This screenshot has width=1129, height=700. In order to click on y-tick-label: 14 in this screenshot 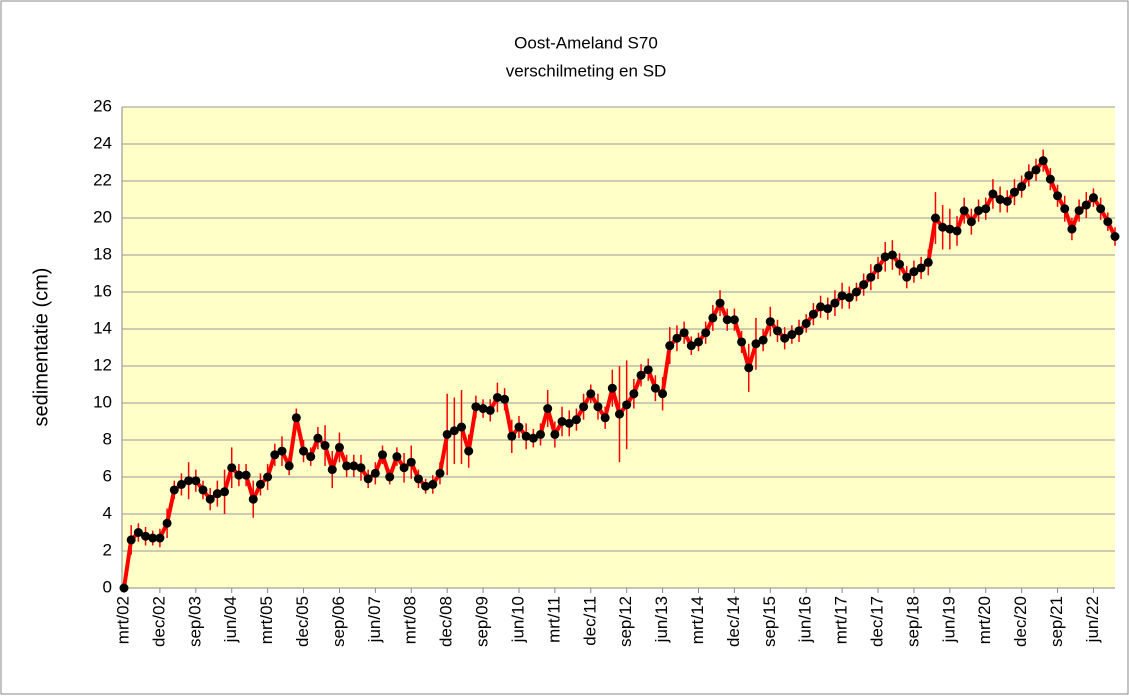, I will do `click(102, 327)`.